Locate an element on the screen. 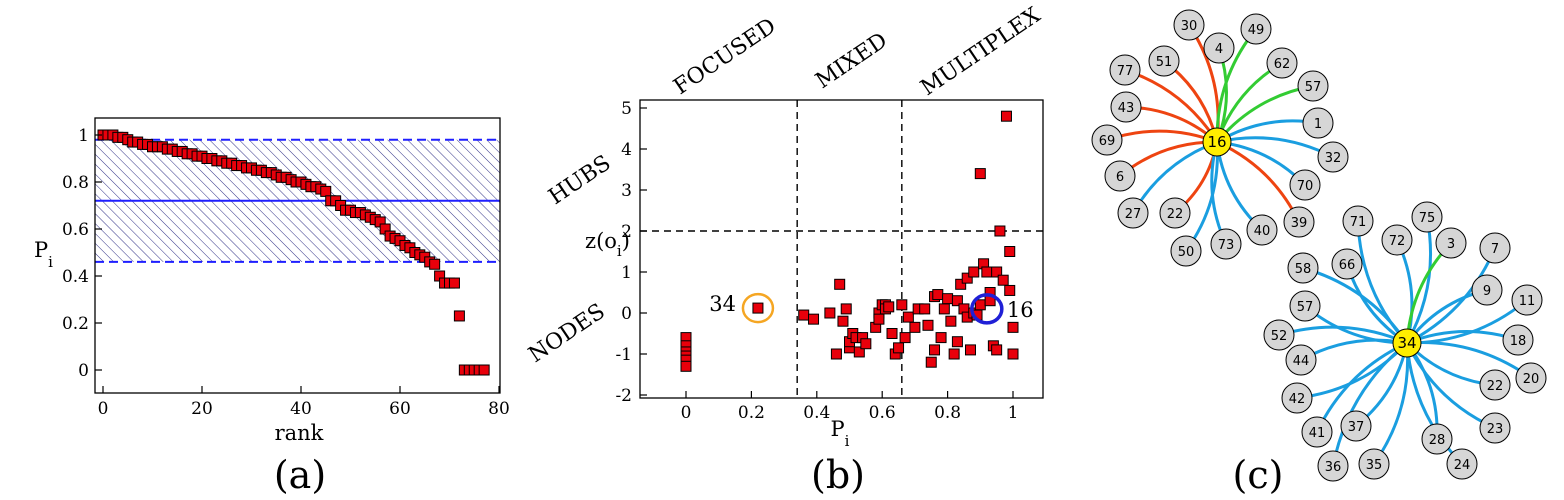 The width and height of the screenshot is (1564, 500). network-node-label: 11 is located at coordinates (1527, 301).